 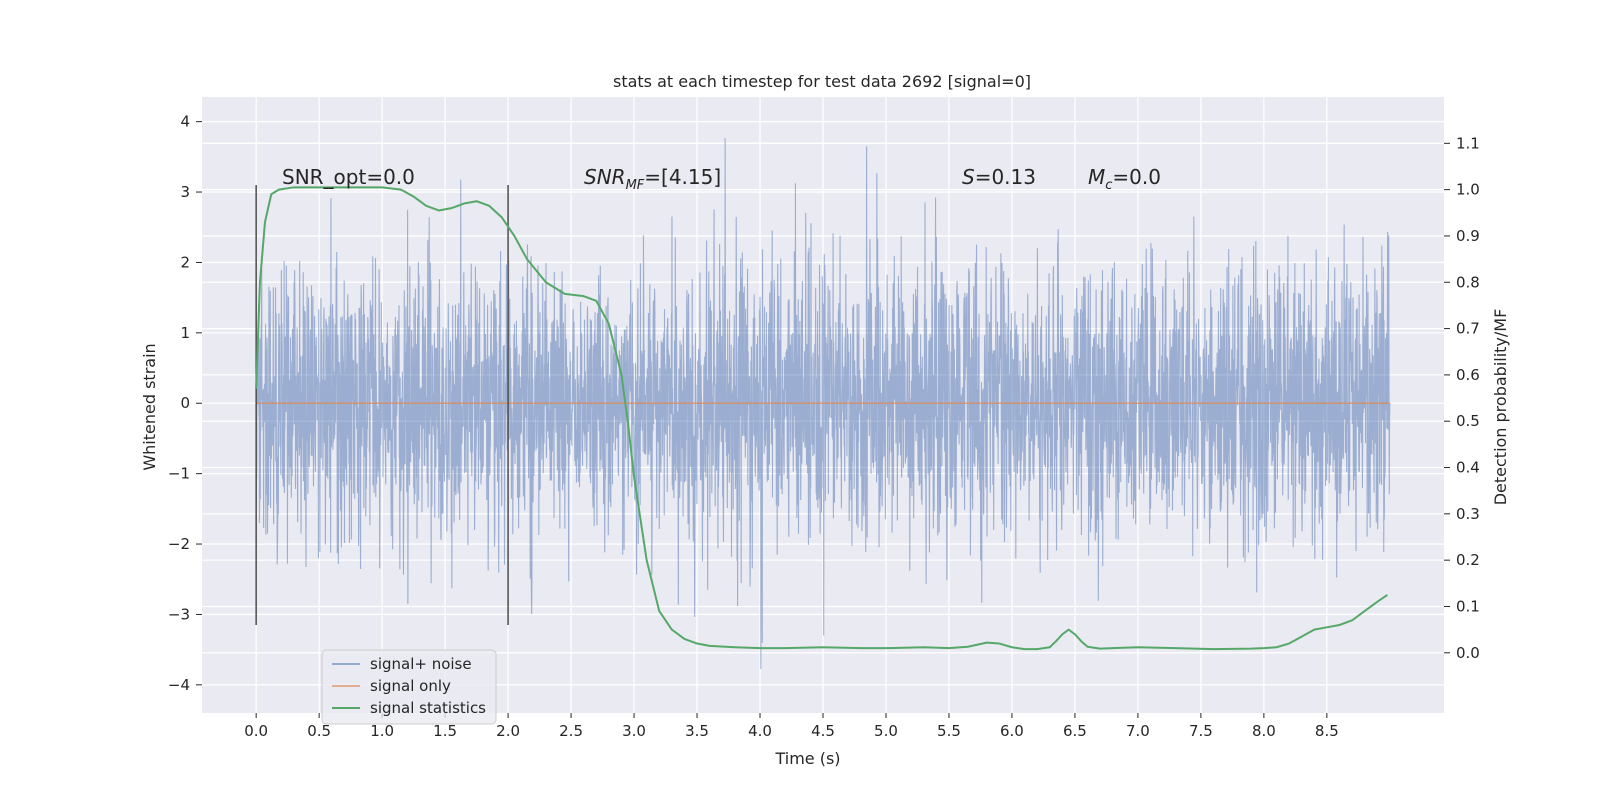 I want to click on x-tick-label-10: 5.0, so click(x=886, y=731).